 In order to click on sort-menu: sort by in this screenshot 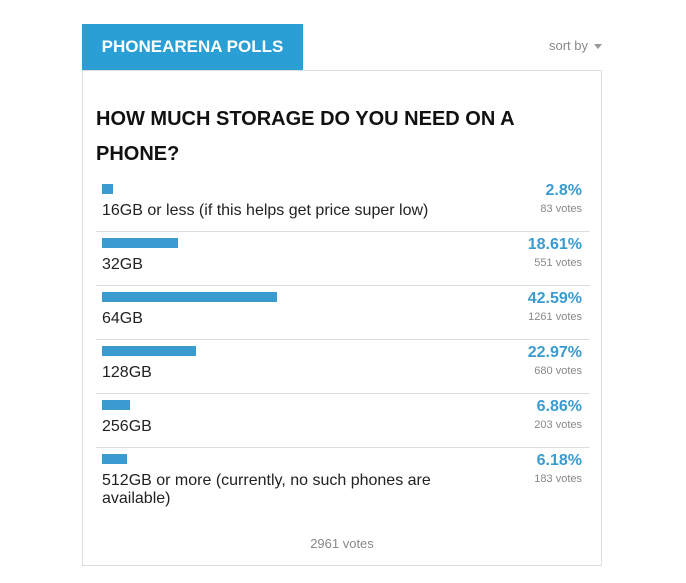, I will do `click(575, 45)`.